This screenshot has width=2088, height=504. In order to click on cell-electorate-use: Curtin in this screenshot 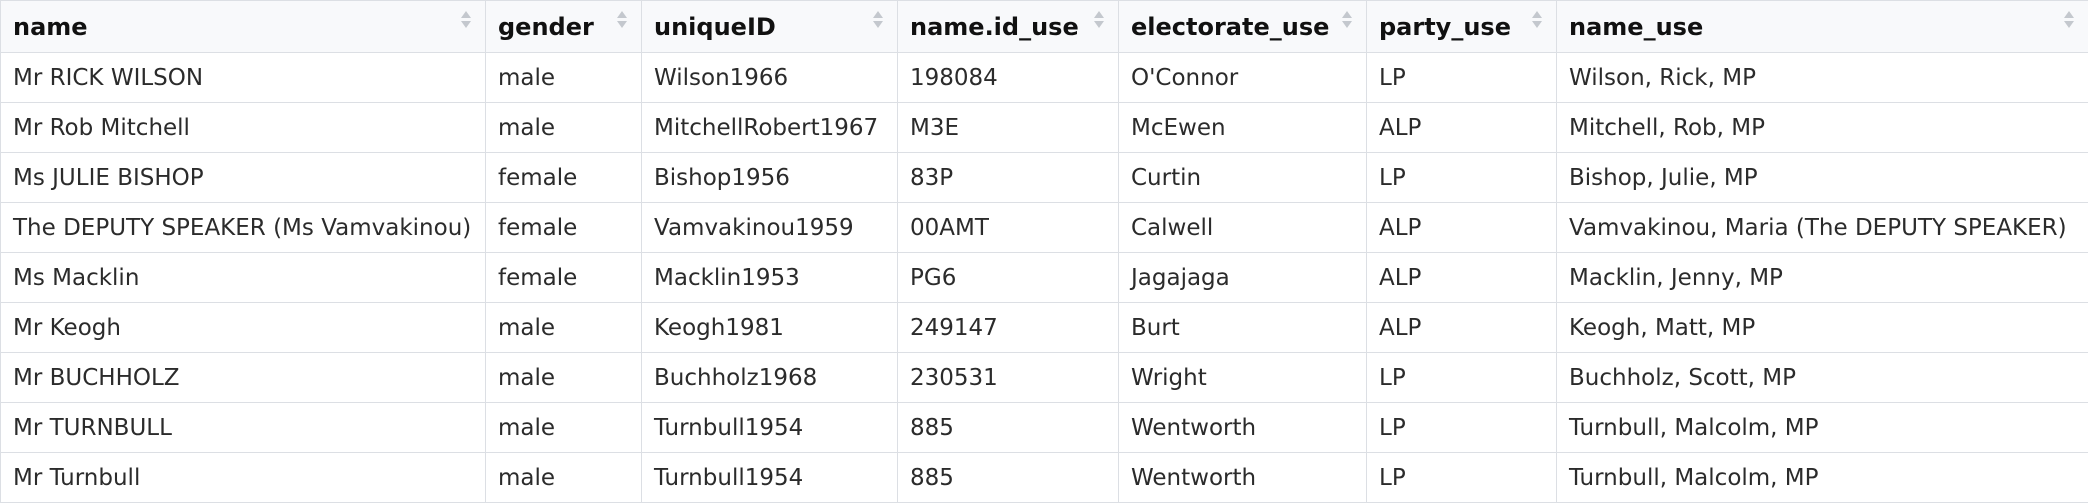, I will do `click(1242, 177)`.